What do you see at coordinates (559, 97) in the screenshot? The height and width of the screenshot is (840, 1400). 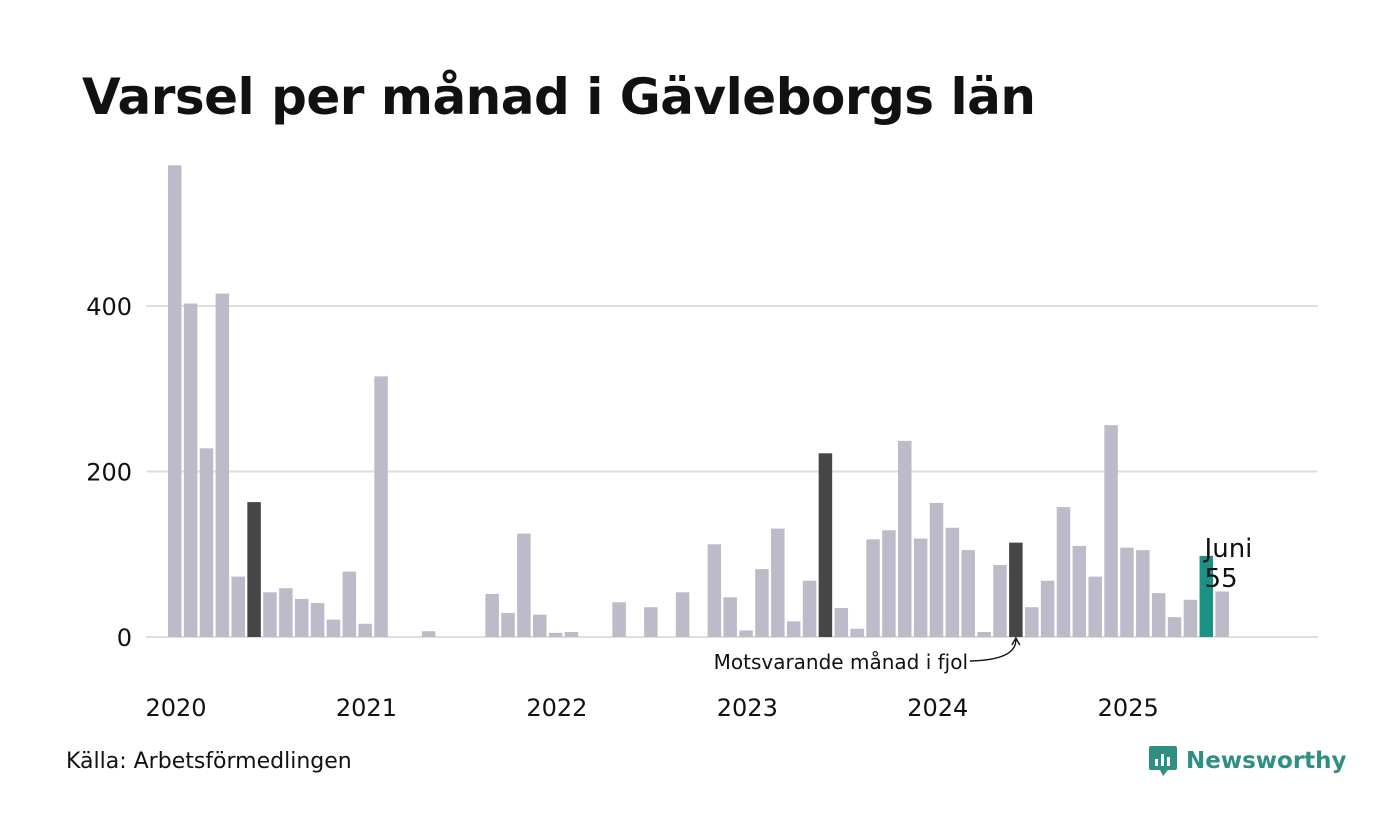 I see `chart-title: Varsel per månad i Gävleborgs län` at bounding box center [559, 97].